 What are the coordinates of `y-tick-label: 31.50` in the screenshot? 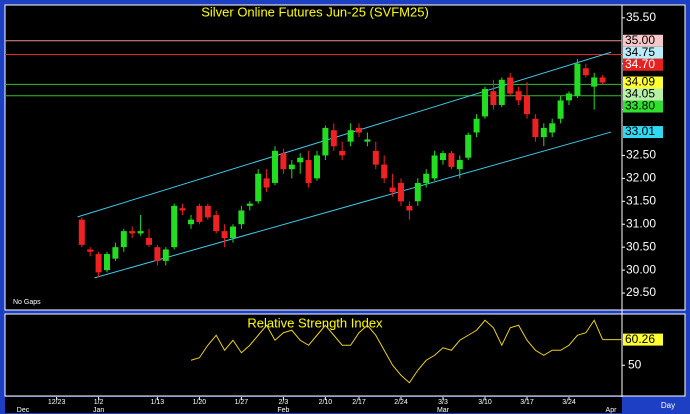 It's located at (641, 200).